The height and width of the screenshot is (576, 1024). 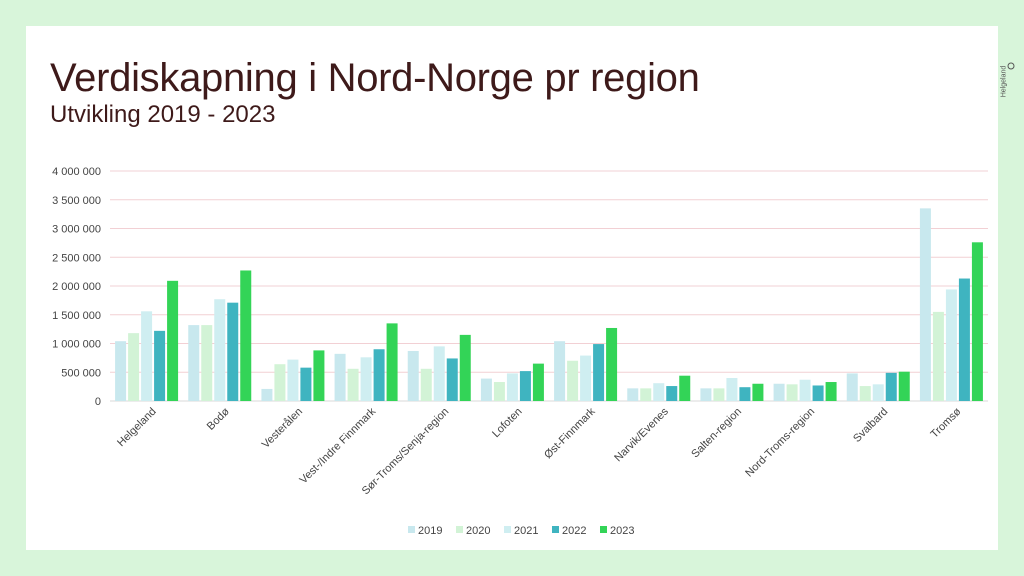 I want to click on y-tick-label: 2 000 000, so click(x=76, y=287).